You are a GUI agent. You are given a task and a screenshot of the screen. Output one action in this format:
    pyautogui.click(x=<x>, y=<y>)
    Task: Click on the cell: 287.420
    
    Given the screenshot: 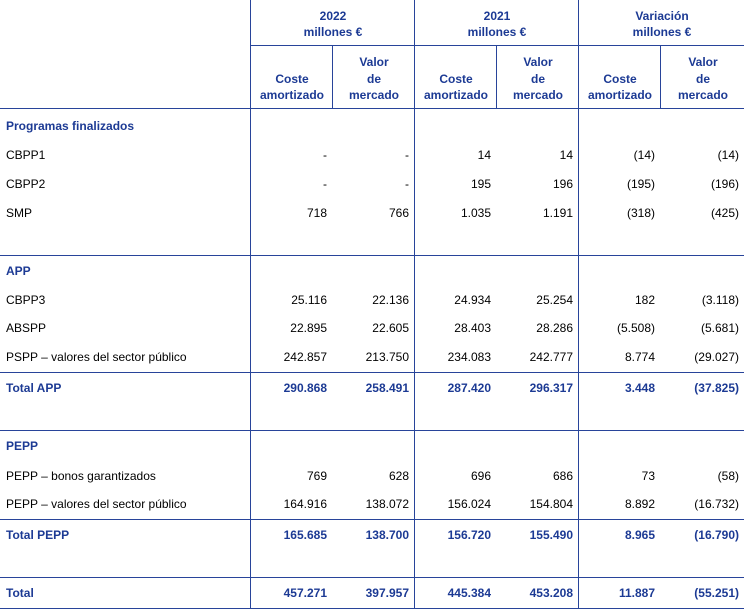 What is the action you would take?
    pyautogui.click(x=469, y=388)
    